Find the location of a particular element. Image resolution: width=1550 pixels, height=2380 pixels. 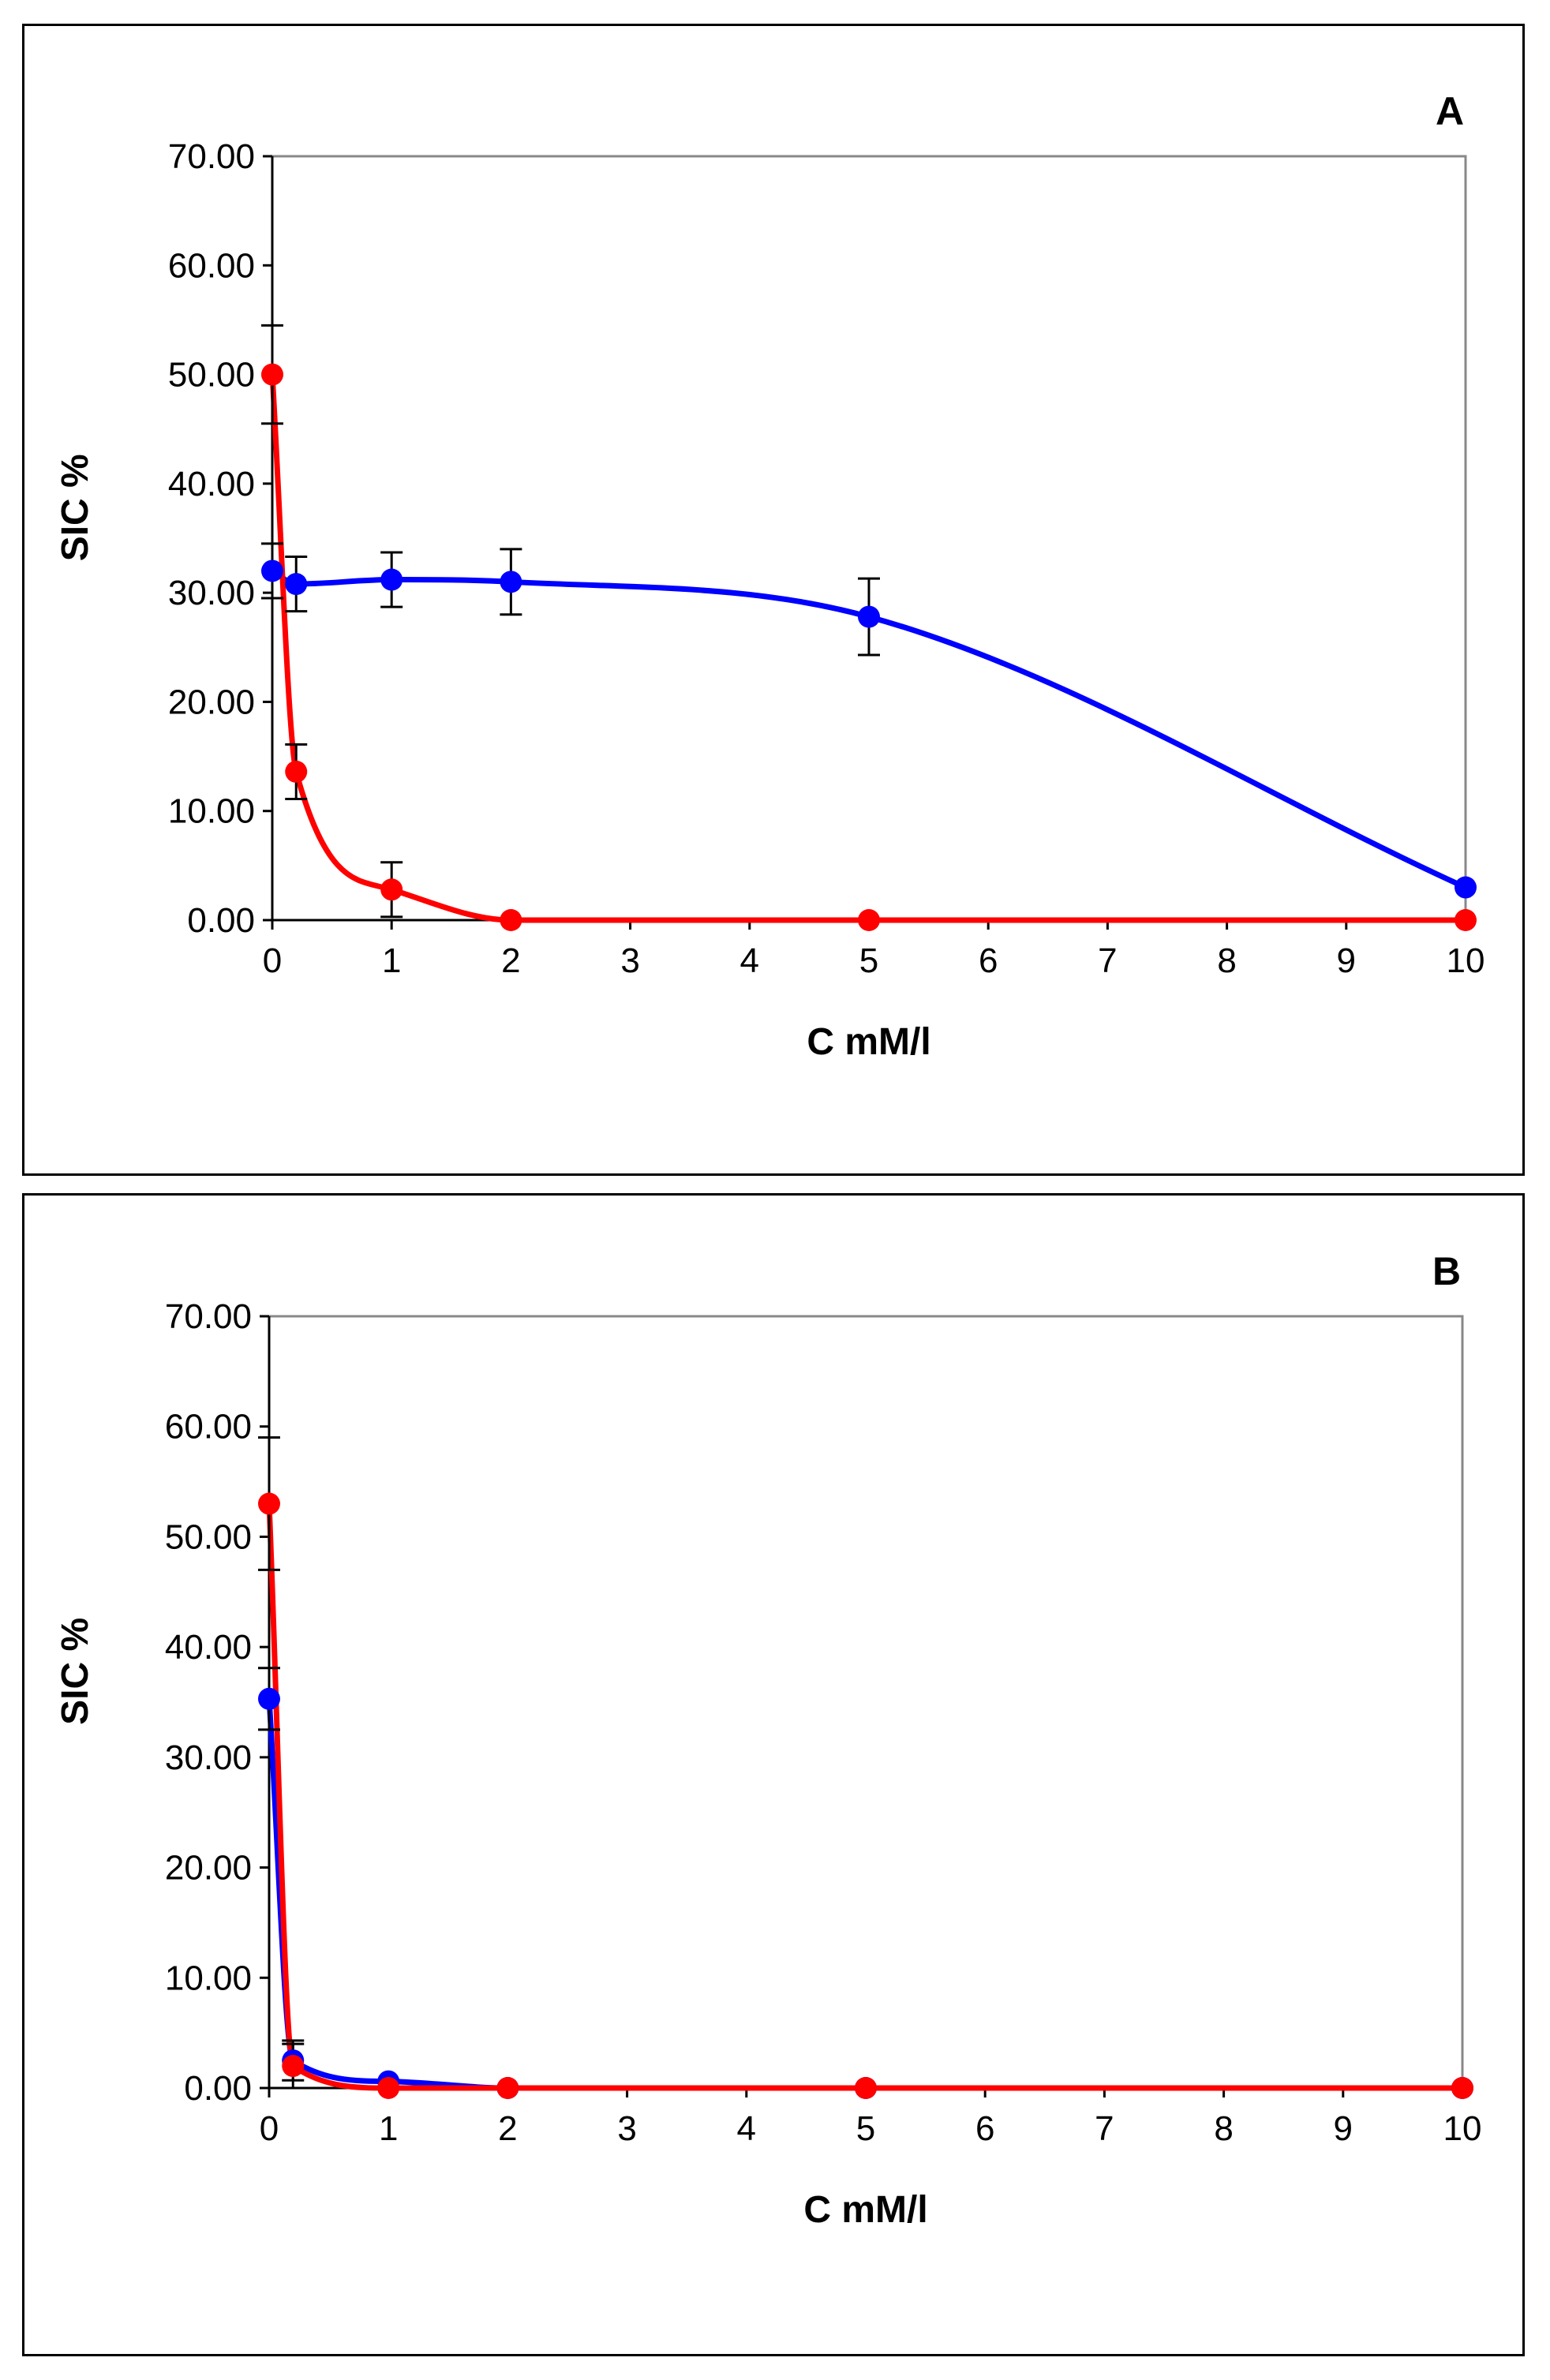

chart-a-x-tick-label: 2 is located at coordinates (511, 960).